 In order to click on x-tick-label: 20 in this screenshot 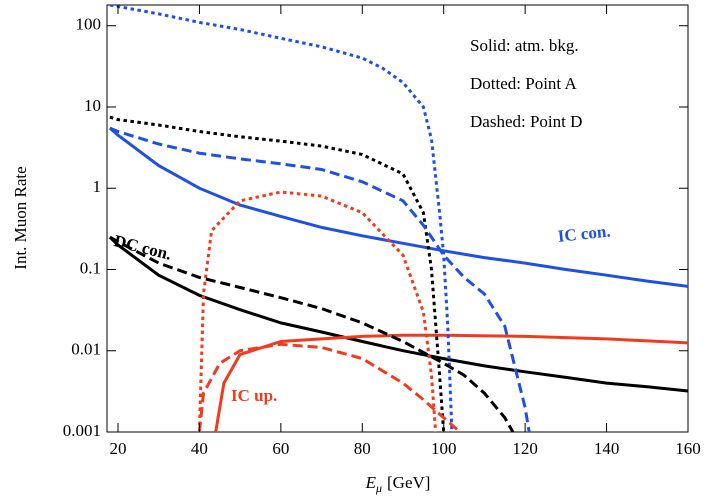, I will do `click(117, 448)`.